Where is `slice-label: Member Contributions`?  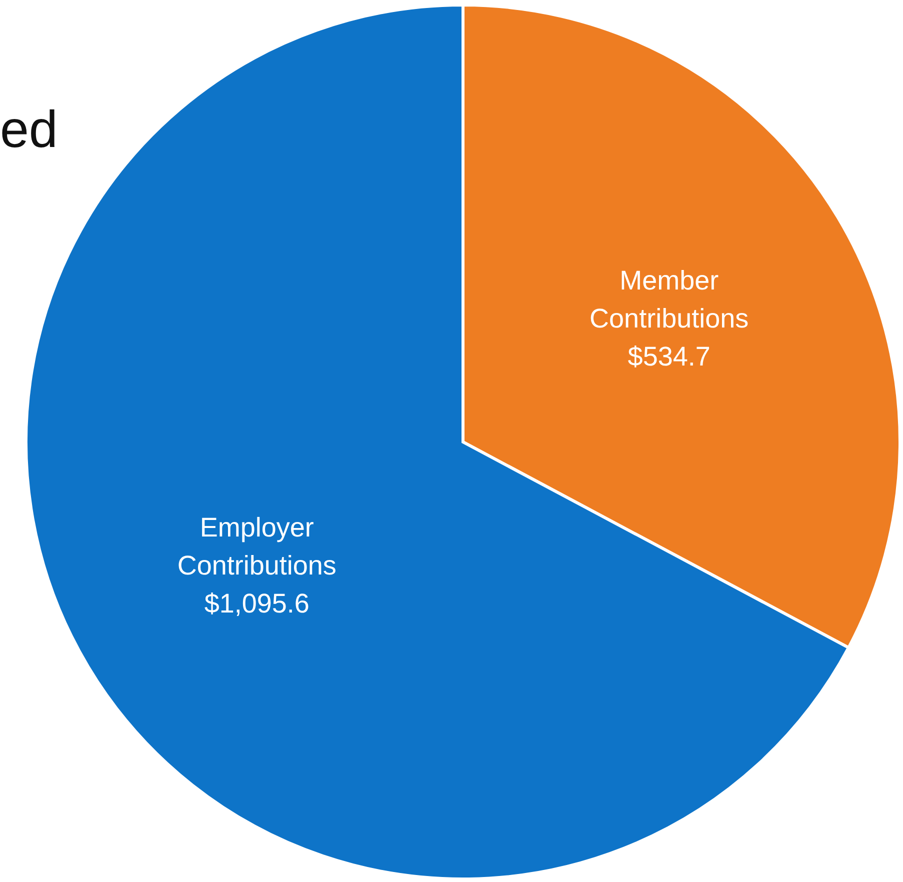
slice-label: Member Contributions is located at coordinates (669, 299).